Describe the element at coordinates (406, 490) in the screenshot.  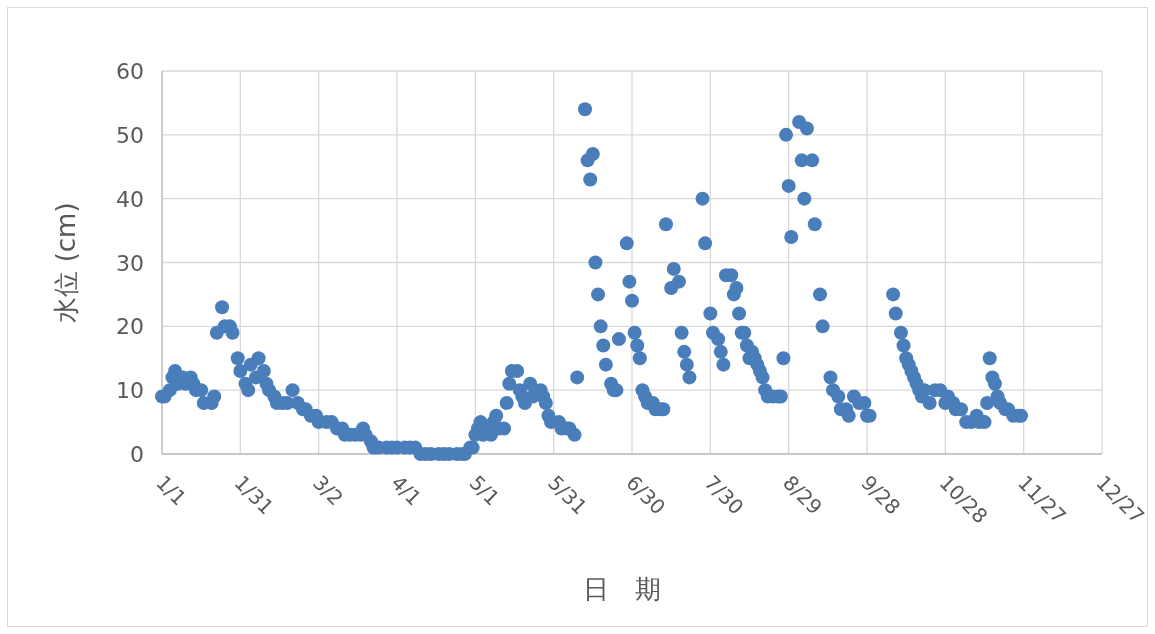
I see `x-tick-label: 4/1` at that location.